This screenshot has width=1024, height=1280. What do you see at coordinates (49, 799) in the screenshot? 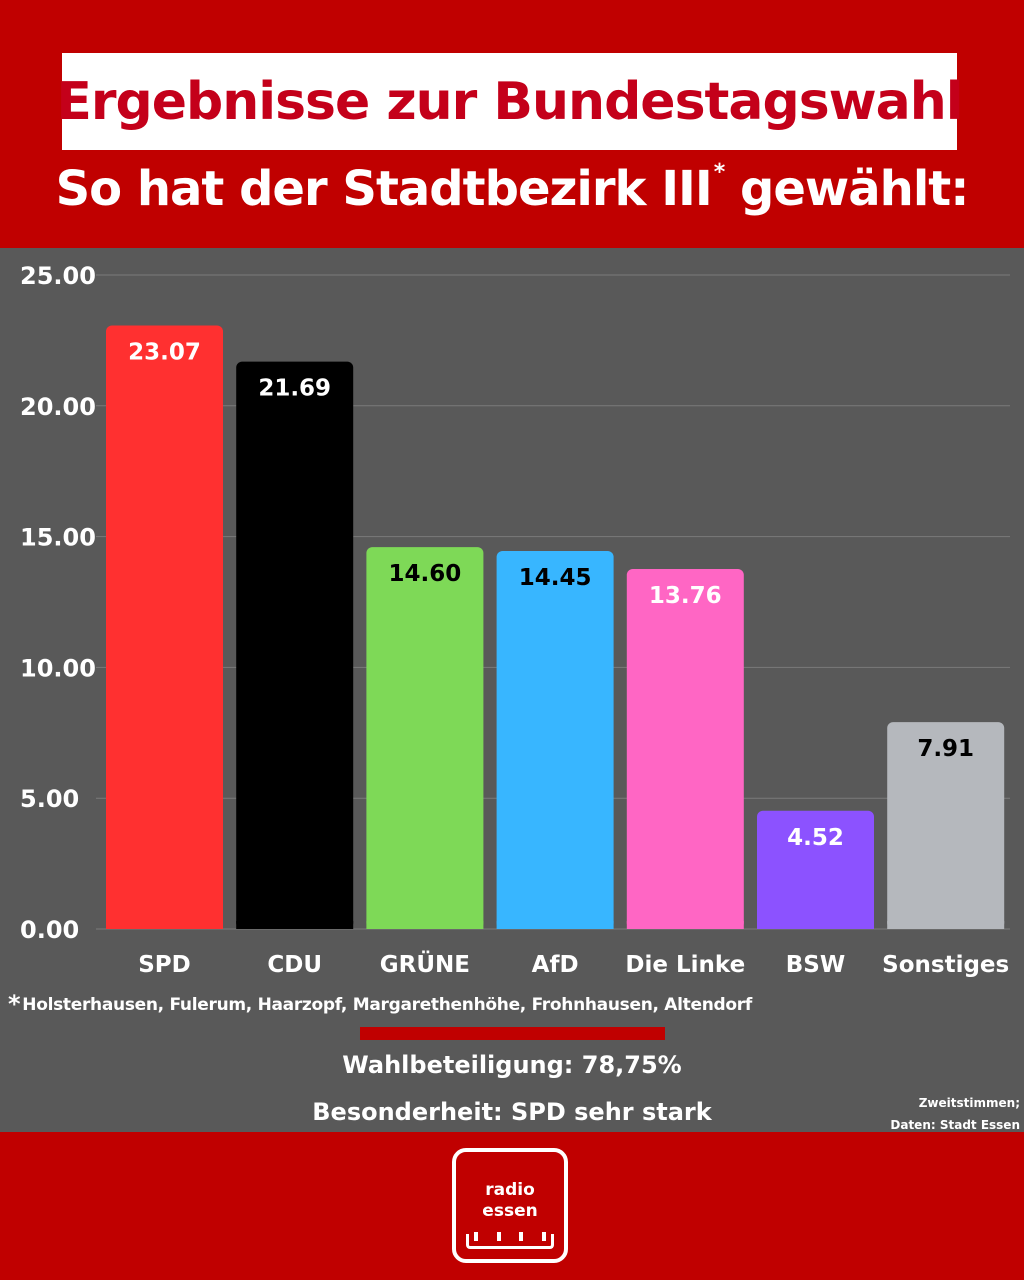
I see `y-tick-label: 5.00` at bounding box center [49, 799].